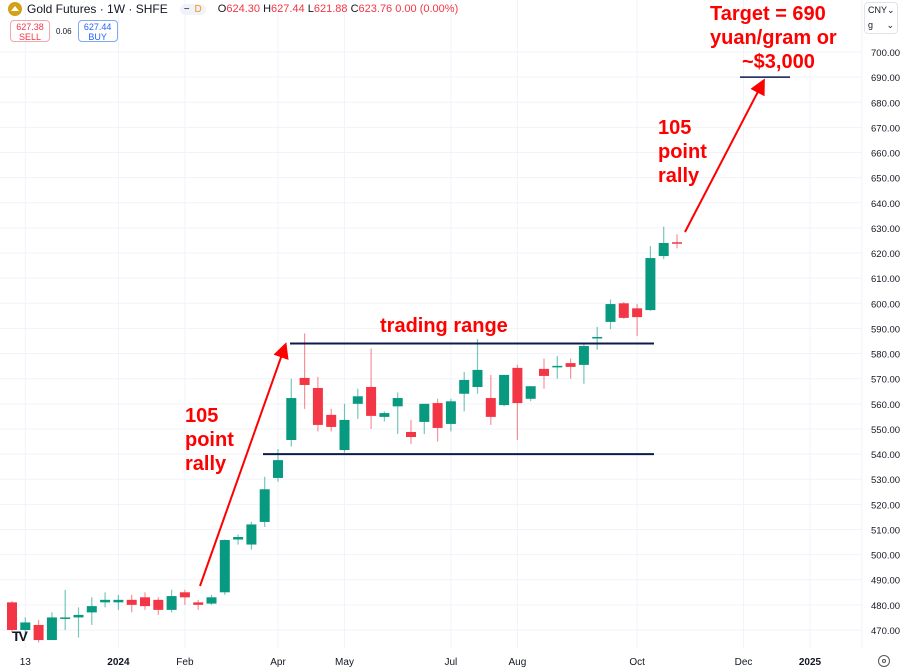 This screenshot has height=670, width=900. What do you see at coordinates (30, 37) in the screenshot?
I see `sell-label: SELL` at bounding box center [30, 37].